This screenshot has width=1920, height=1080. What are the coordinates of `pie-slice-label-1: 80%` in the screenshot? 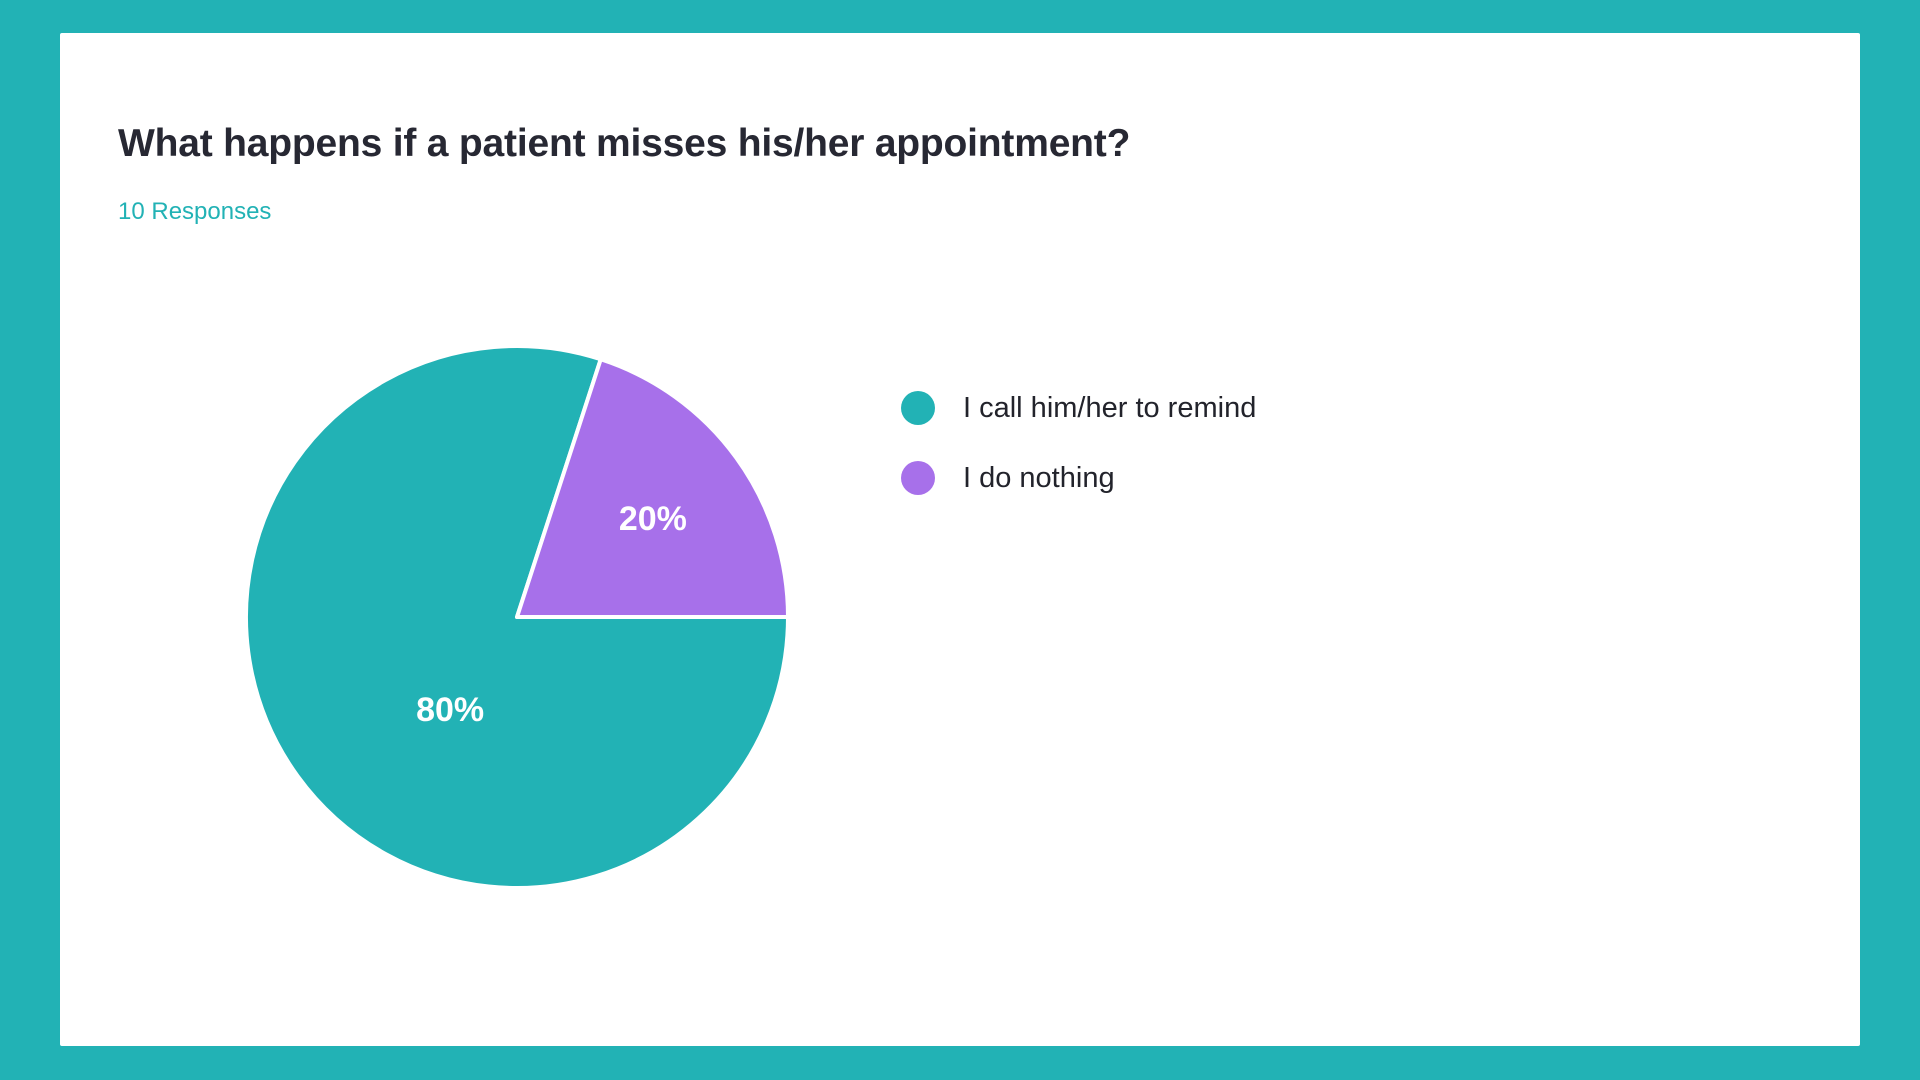 It's located at (450, 710).